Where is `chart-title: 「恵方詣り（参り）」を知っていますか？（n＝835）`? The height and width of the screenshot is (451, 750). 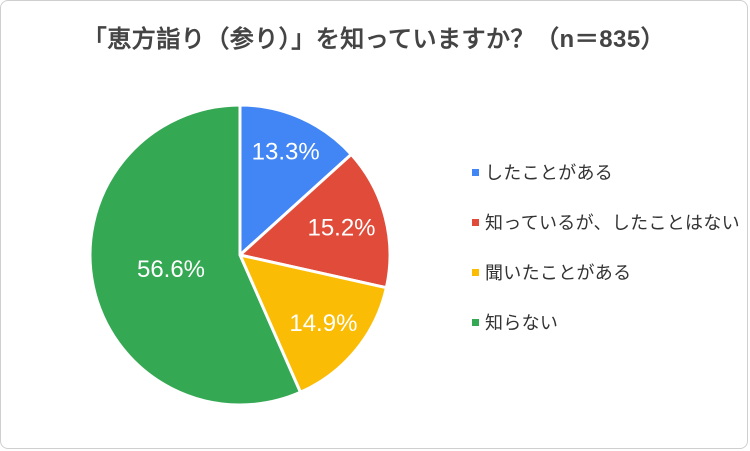
chart-title: 「恵方詣り（参り）」を知っていますか？（n＝835） is located at coordinates (374, 39).